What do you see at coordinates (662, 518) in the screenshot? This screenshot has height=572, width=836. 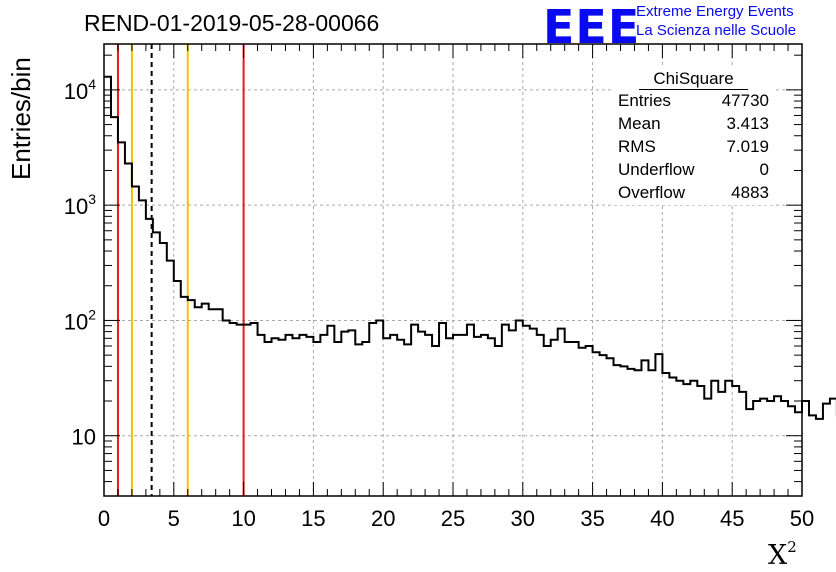 I see `x-tick-label: 40` at bounding box center [662, 518].